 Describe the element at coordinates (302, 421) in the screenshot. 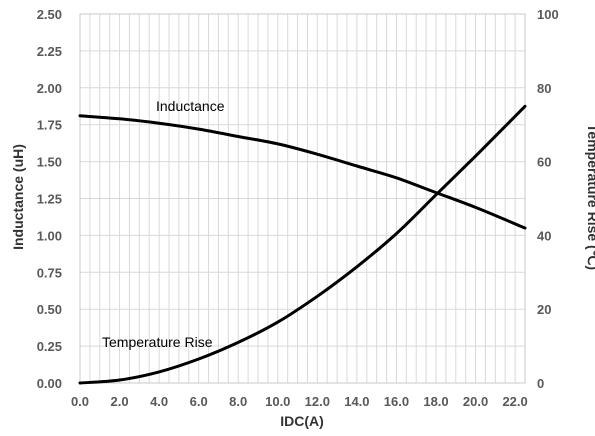

I see `x-axis-title: IDC(A)` at that location.